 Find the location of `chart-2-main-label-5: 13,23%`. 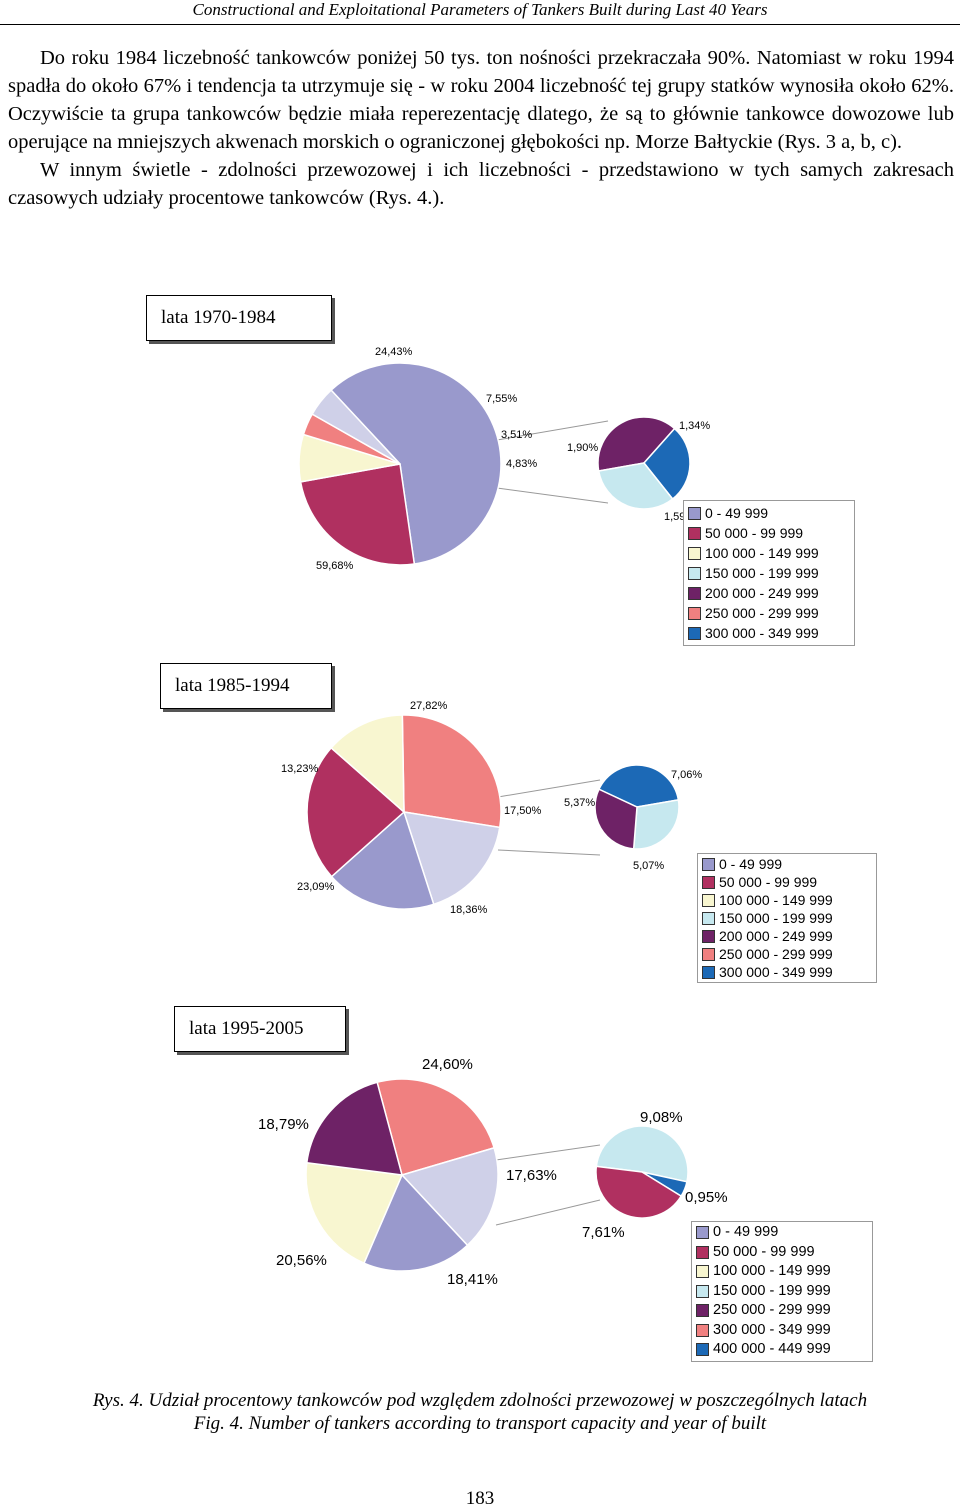

chart-2-main-label-5: 13,23% is located at coordinates (300, 769).